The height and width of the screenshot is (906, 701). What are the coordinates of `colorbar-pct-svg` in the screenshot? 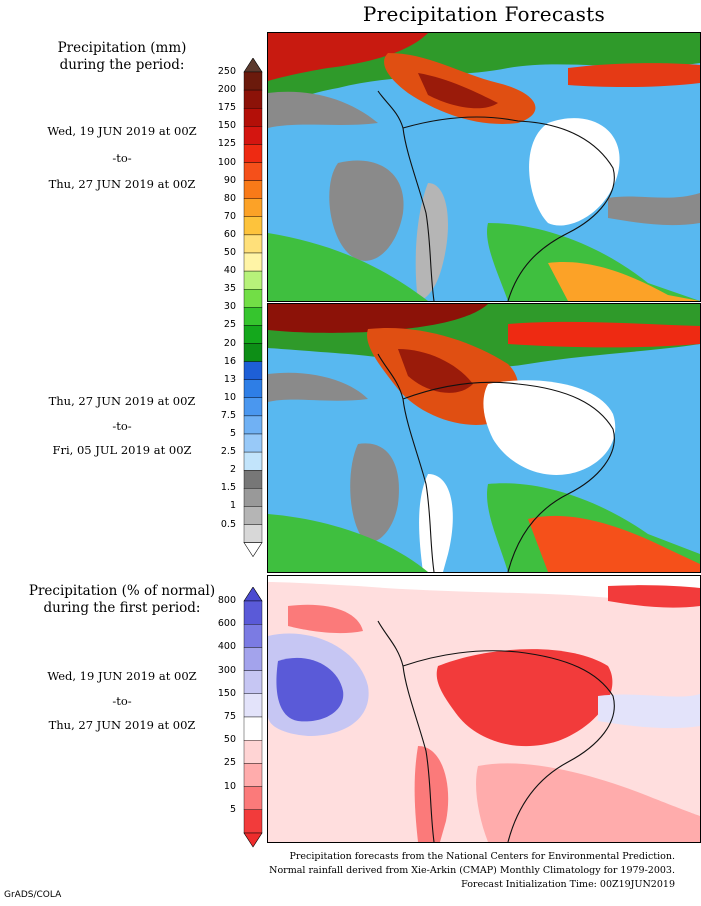 It's located at (253, 717).